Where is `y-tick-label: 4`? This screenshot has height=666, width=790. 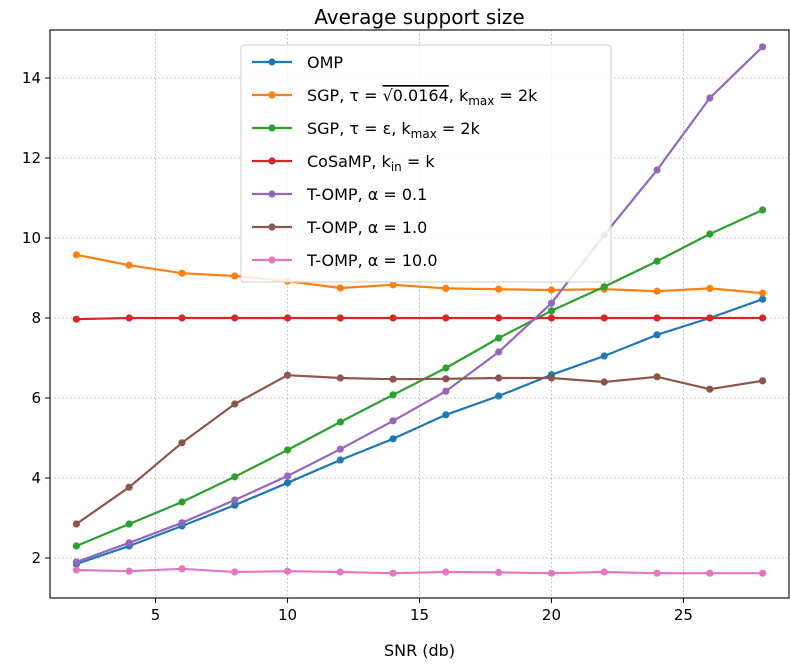
y-tick-label: 4 is located at coordinates (36, 478).